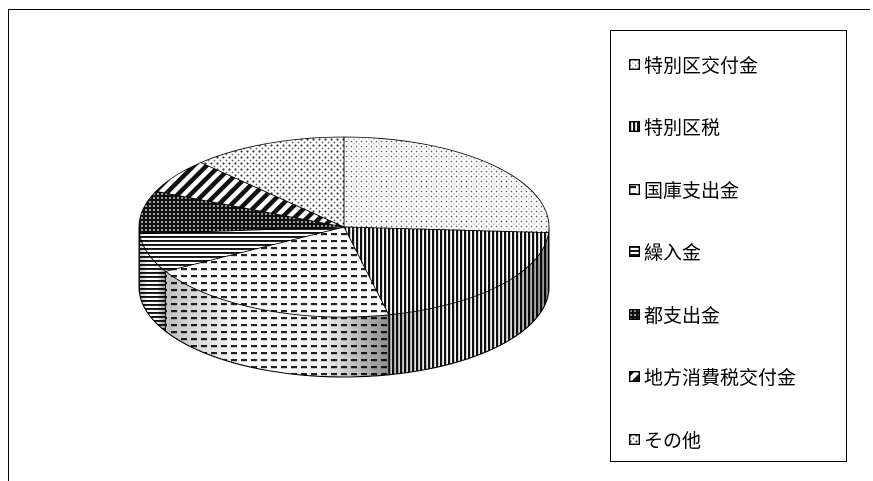  I want to click on legend-item: 繰入金, so click(665, 252).